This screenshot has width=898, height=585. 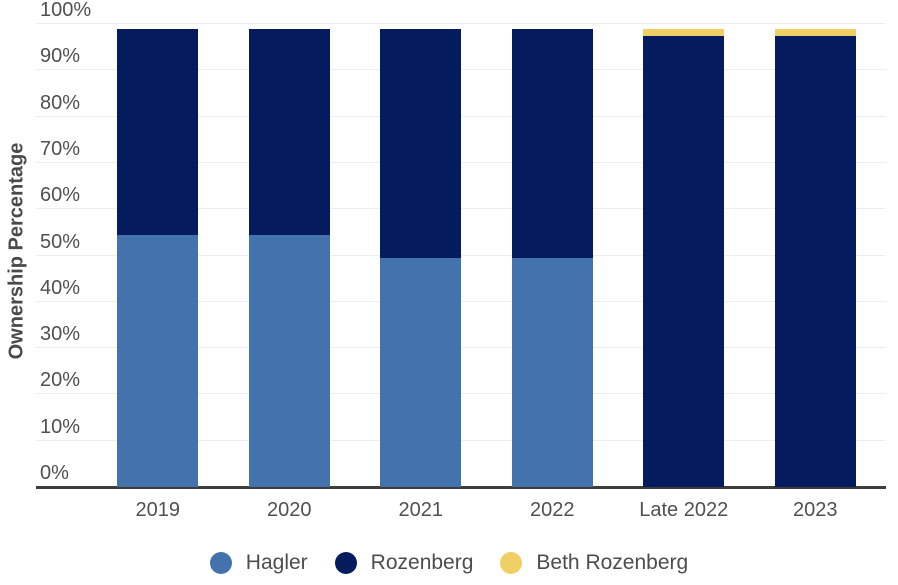 What do you see at coordinates (60, 195) in the screenshot?
I see `y-tick-label: 60%` at bounding box center [60, 195].